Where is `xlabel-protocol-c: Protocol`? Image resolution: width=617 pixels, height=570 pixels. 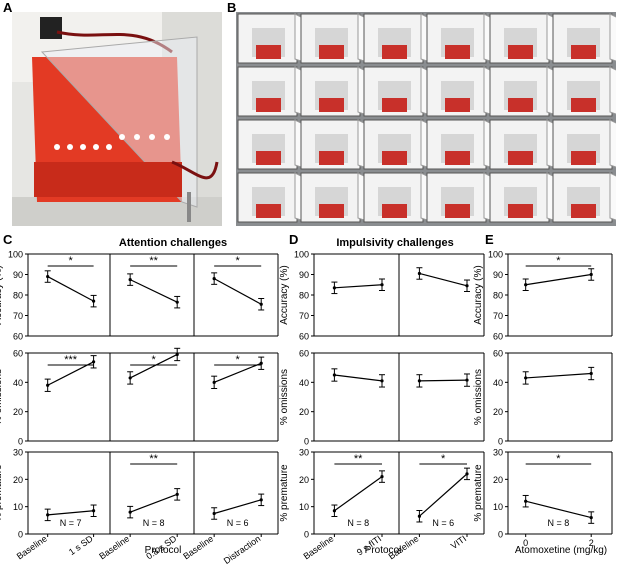 xlabel-protocol-c: Protocol is located at coordinates (163, 550).